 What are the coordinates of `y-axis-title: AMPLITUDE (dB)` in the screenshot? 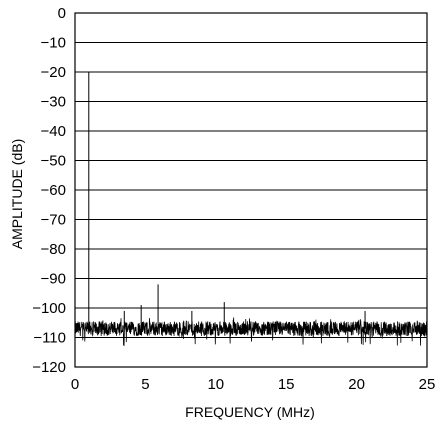 It's located at (17, 194).